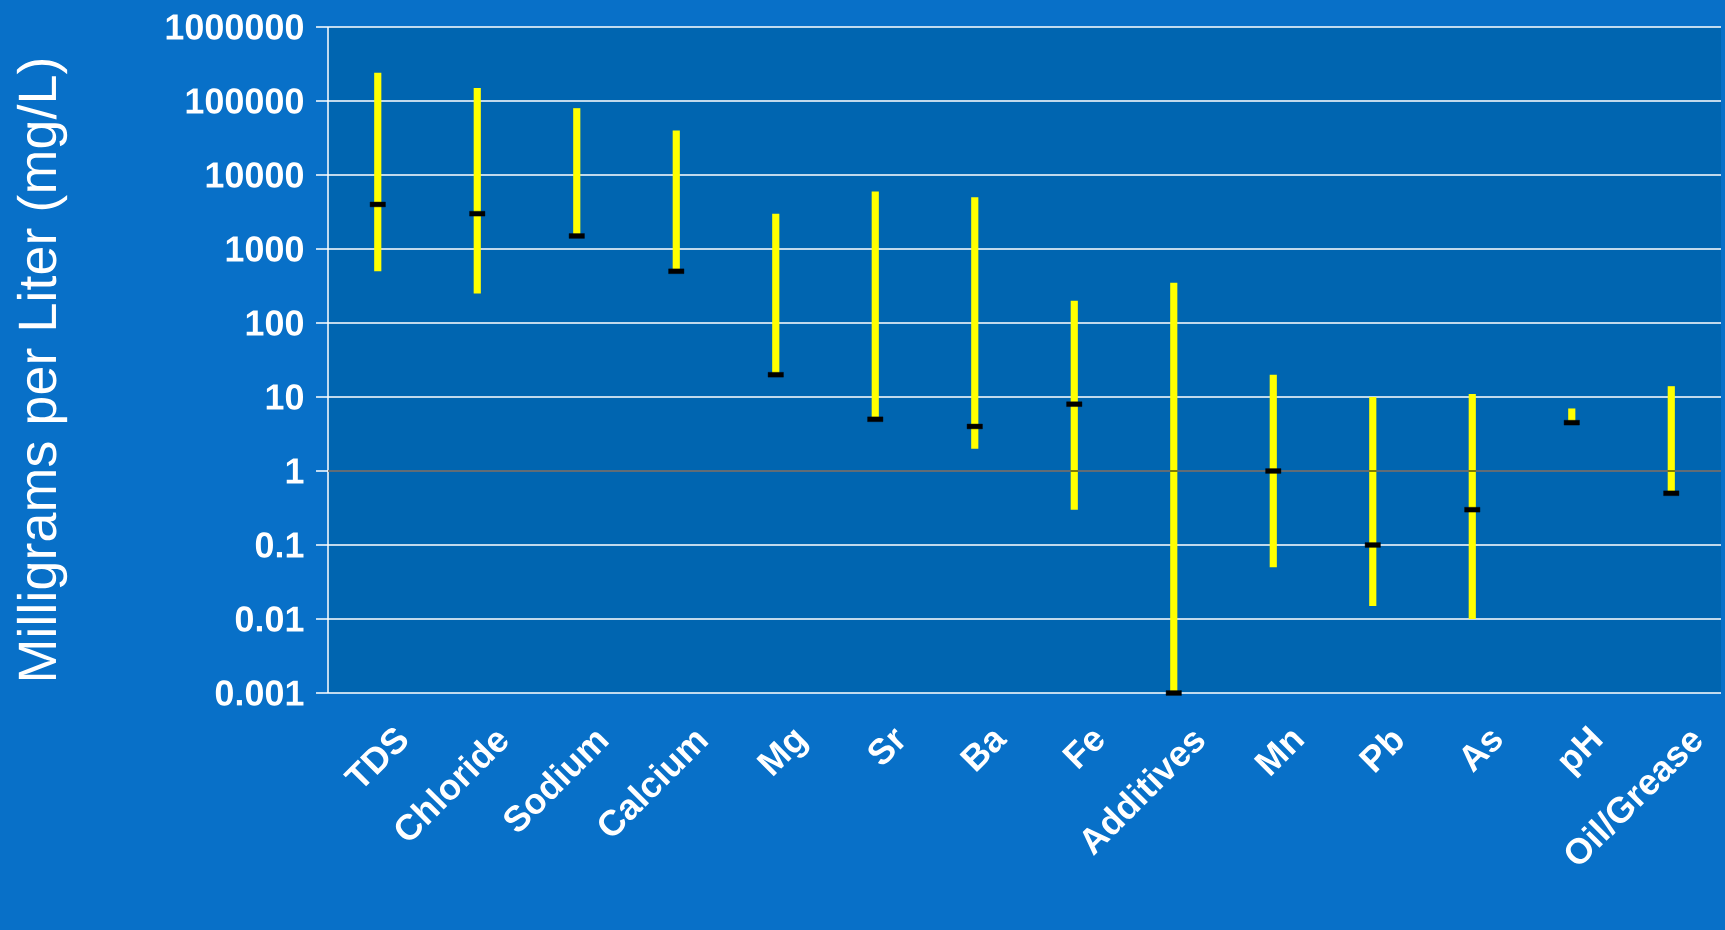  I want to click on x-tick-label: Pb, so click(1380, 752).